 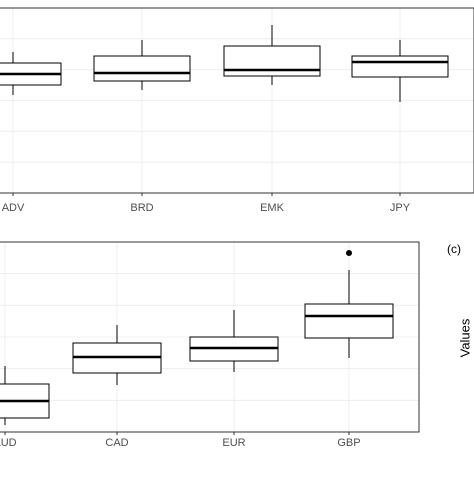 What do you see at coordinates (349, 253) in the screenshot?
I see `outlier` at bounding box center [349, 253].